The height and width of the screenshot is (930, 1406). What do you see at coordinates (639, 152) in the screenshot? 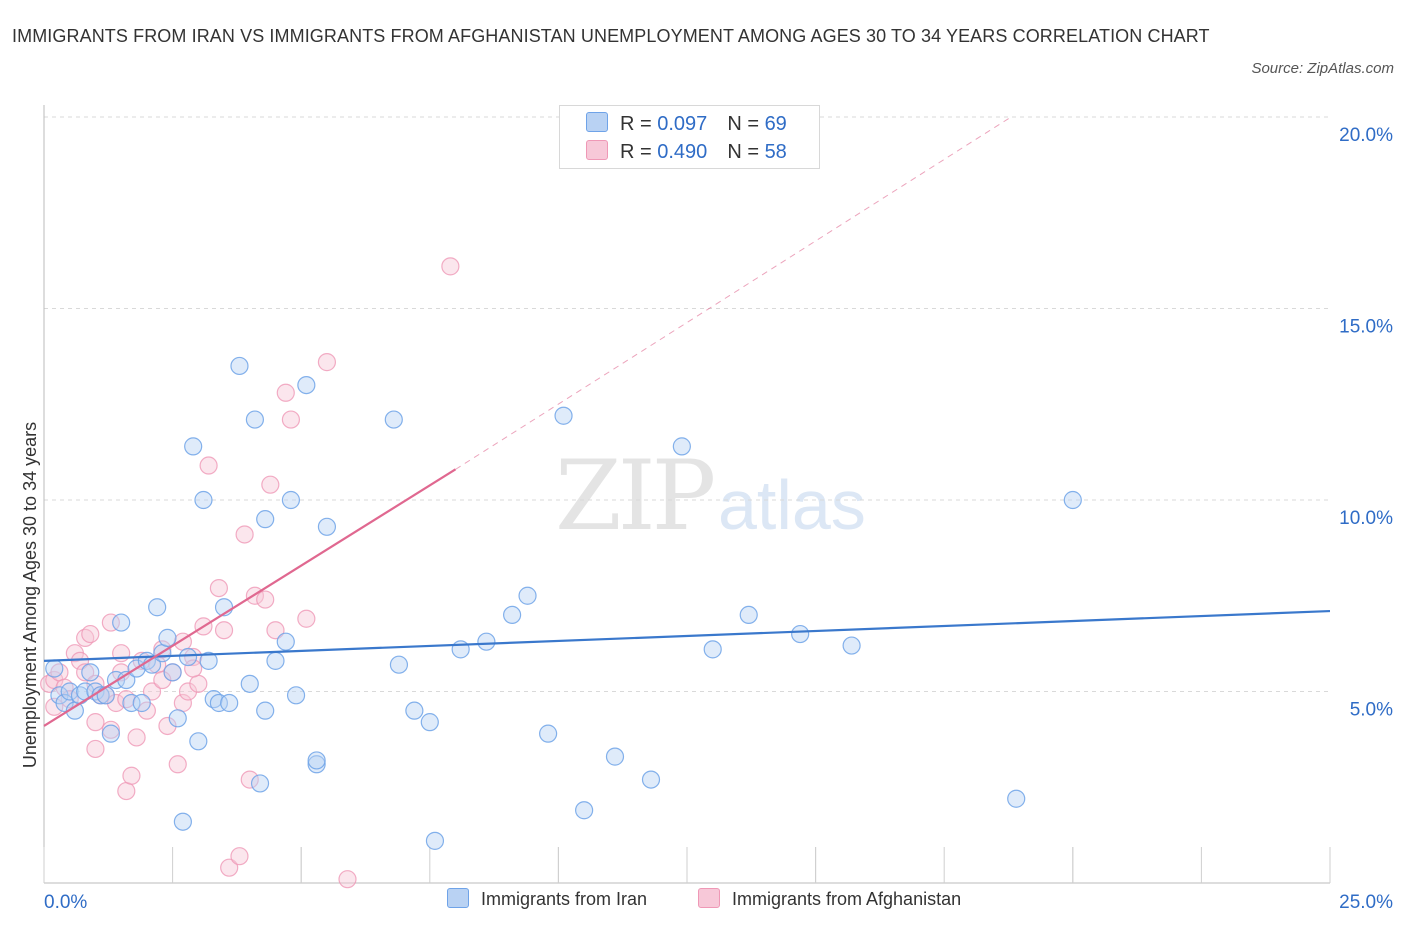
I see `legend-r-label-afghan: R =` at bounding box center [639, 152].